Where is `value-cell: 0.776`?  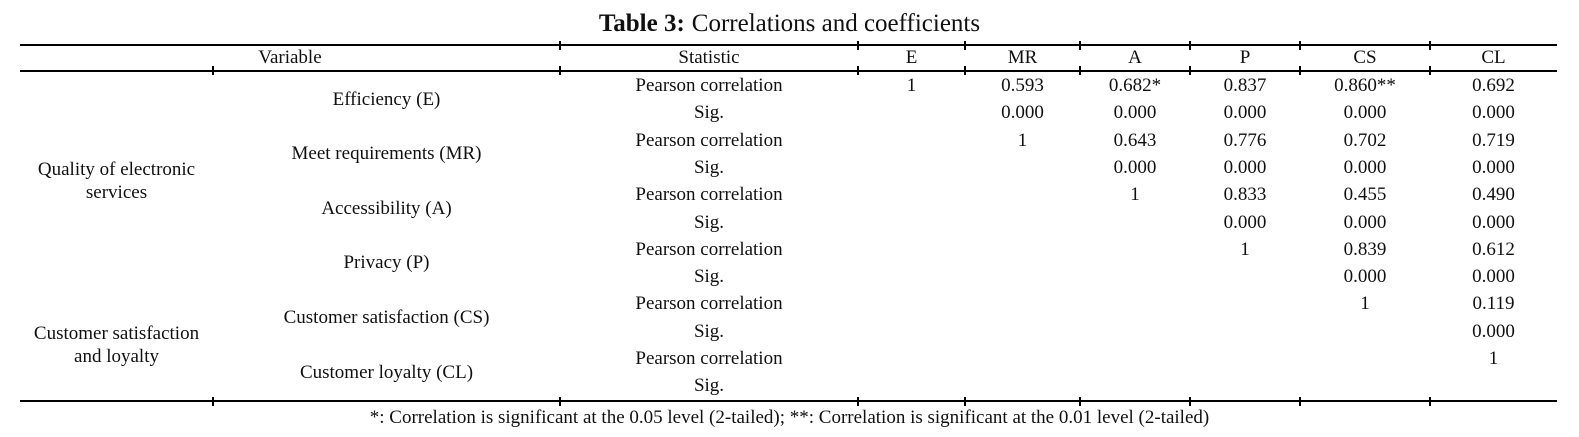
value-cell: 0.776 is located at coordinates (1245, 140).